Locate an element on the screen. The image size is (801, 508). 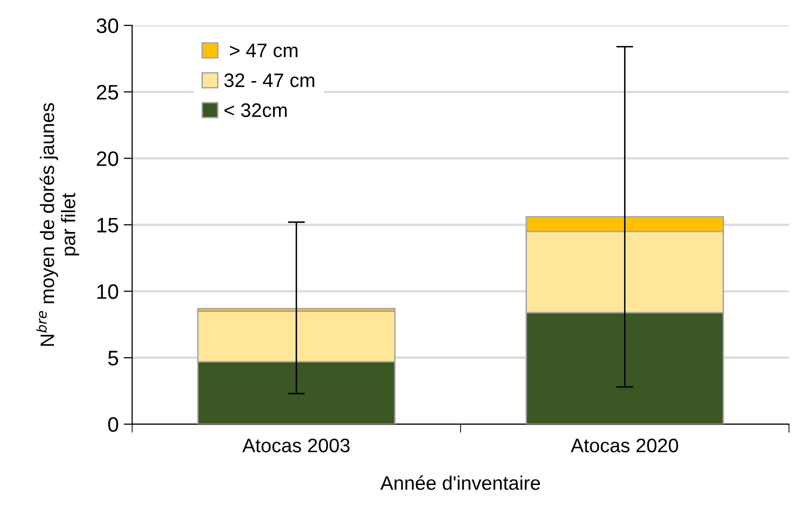
y-tick-label: 30 is located at coordinates (107, 26).